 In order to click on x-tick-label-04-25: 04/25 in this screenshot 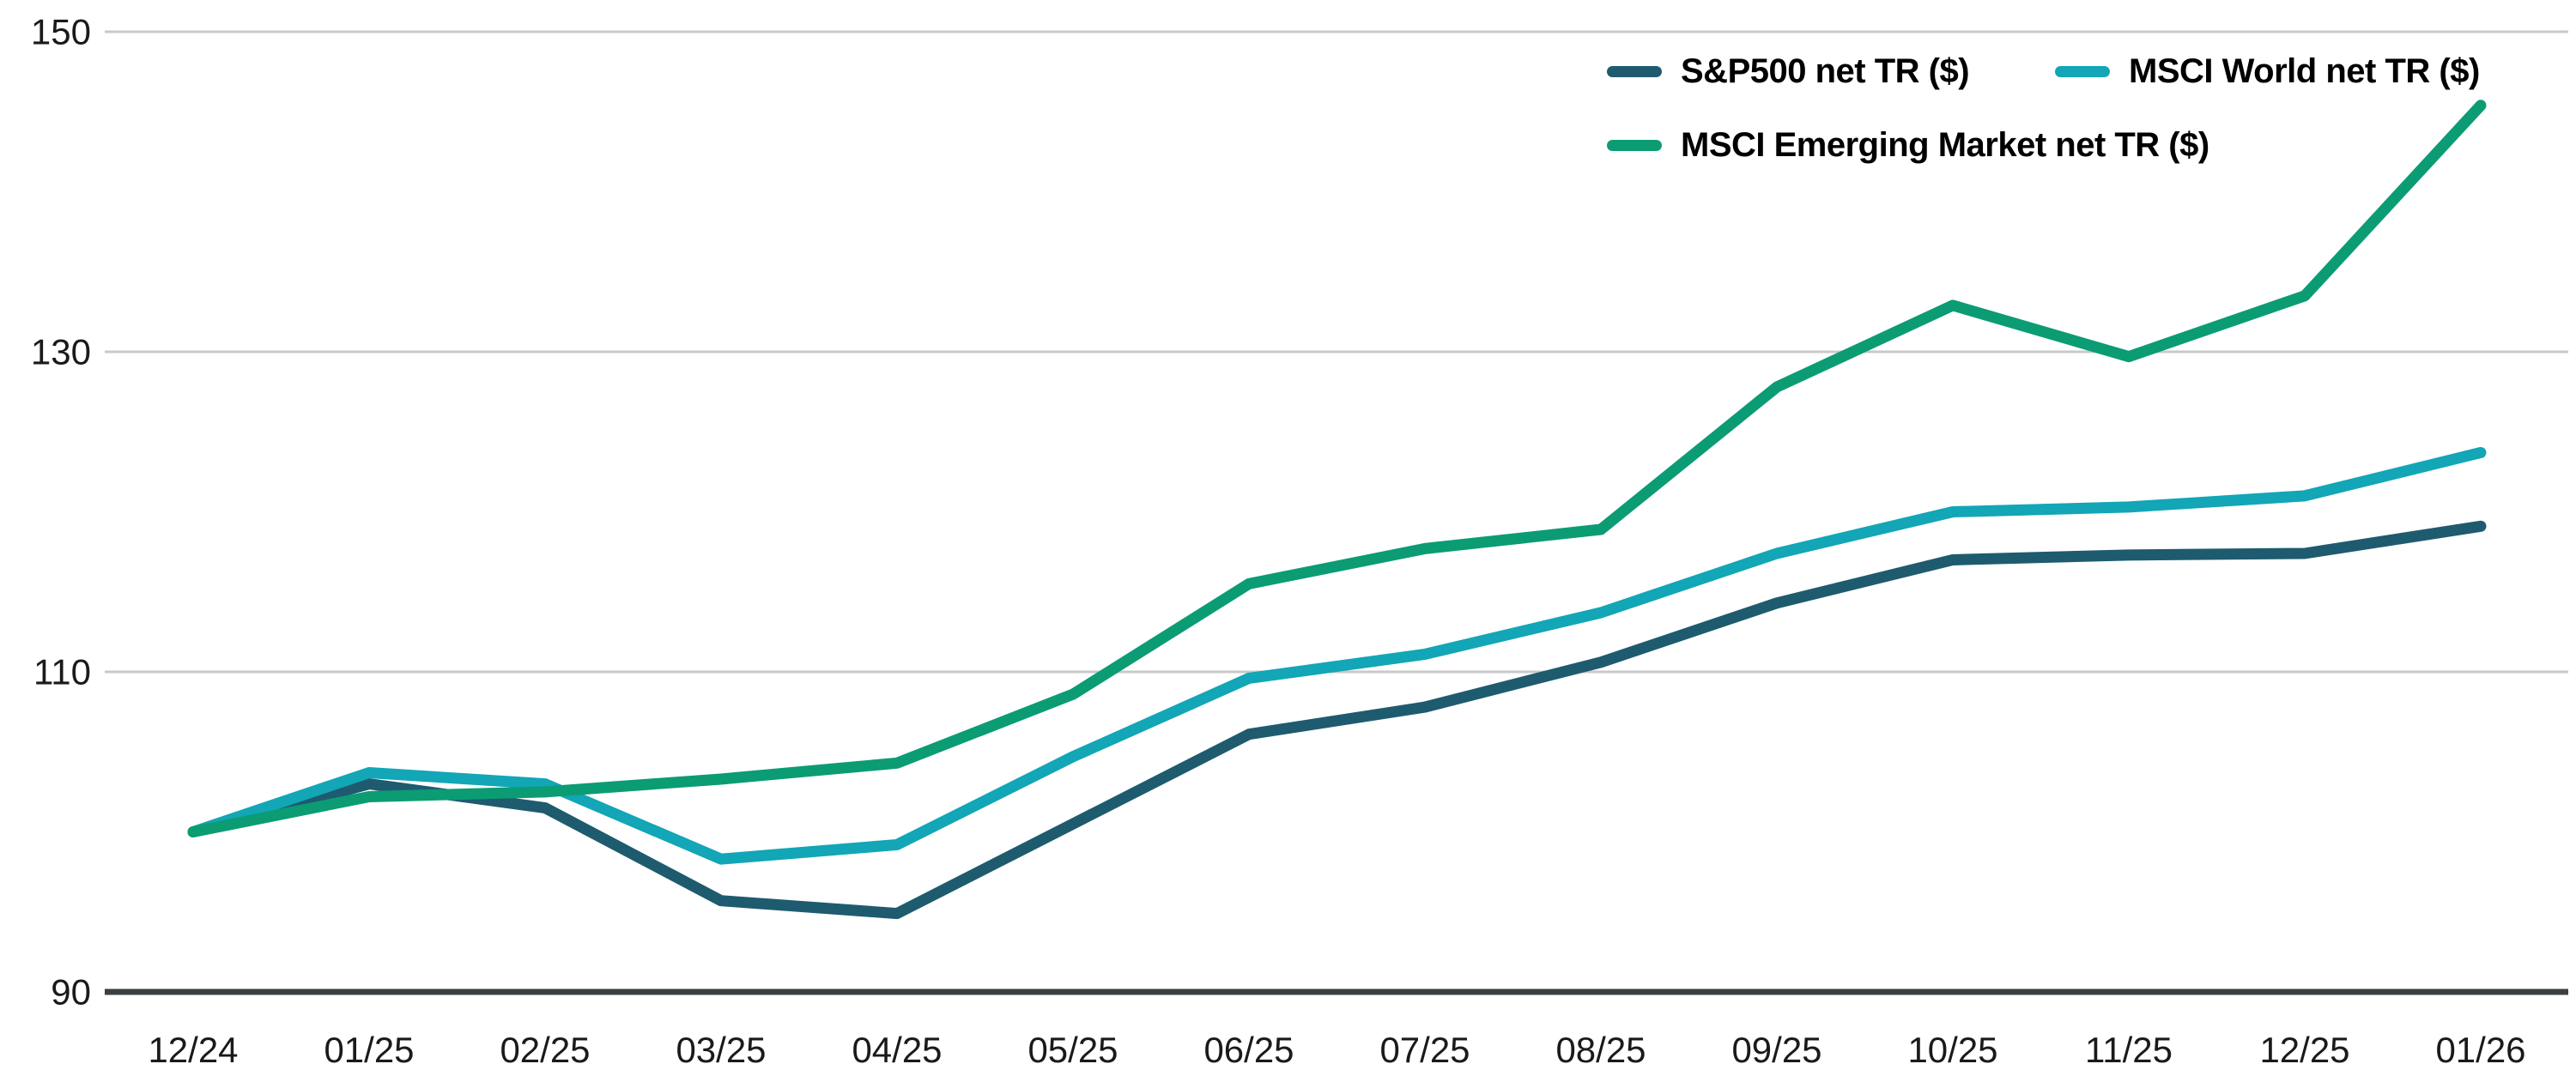, I will do `click(897, 1050)`.